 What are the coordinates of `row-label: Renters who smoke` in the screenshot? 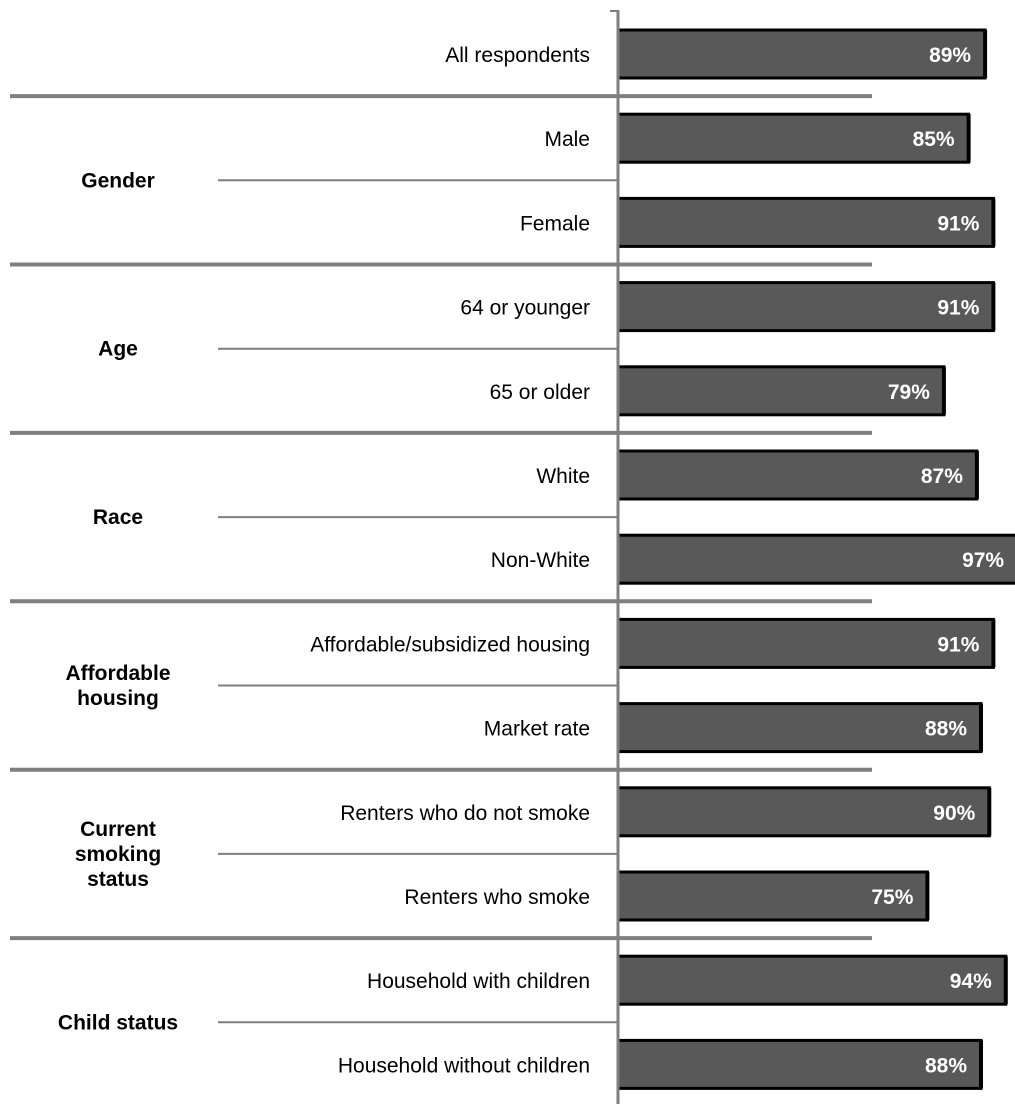 It's located at (497, 897).